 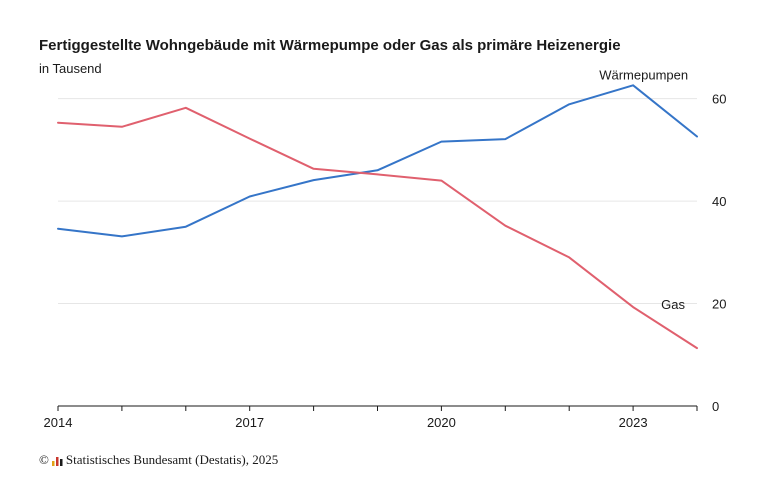 What do you see at coordinates (719, 304) in the screenshot?
I see `y-tick-label: 20` at bounding box center [719, 304].